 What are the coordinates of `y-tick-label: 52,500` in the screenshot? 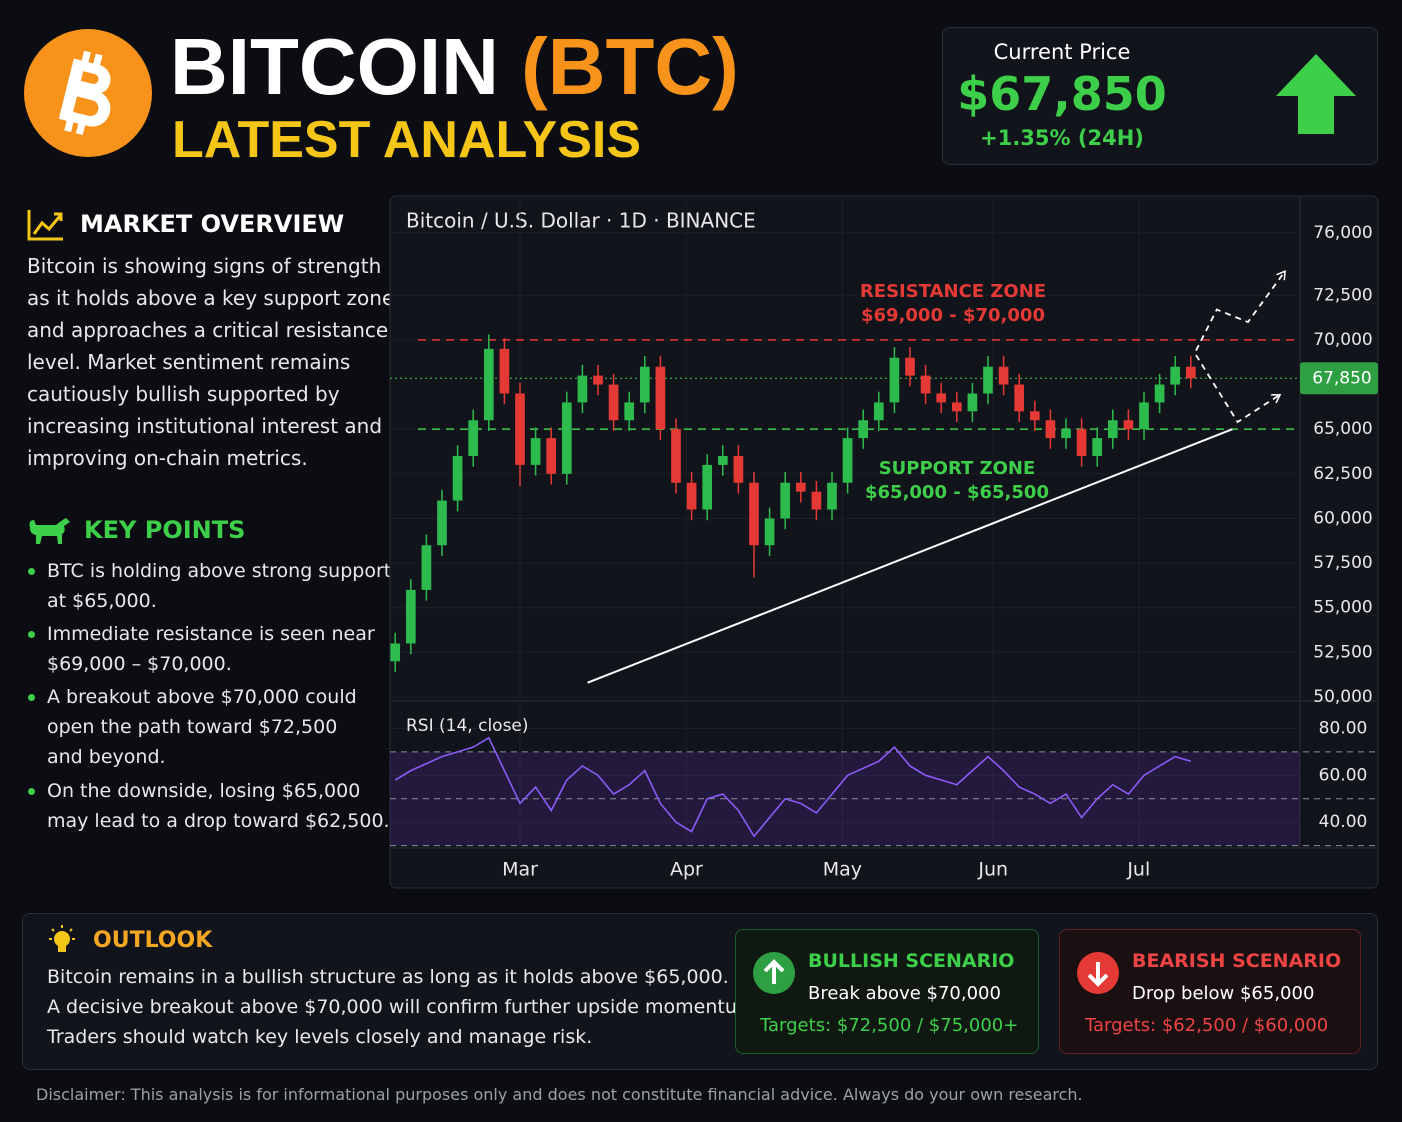 It's located at (1342, 652).